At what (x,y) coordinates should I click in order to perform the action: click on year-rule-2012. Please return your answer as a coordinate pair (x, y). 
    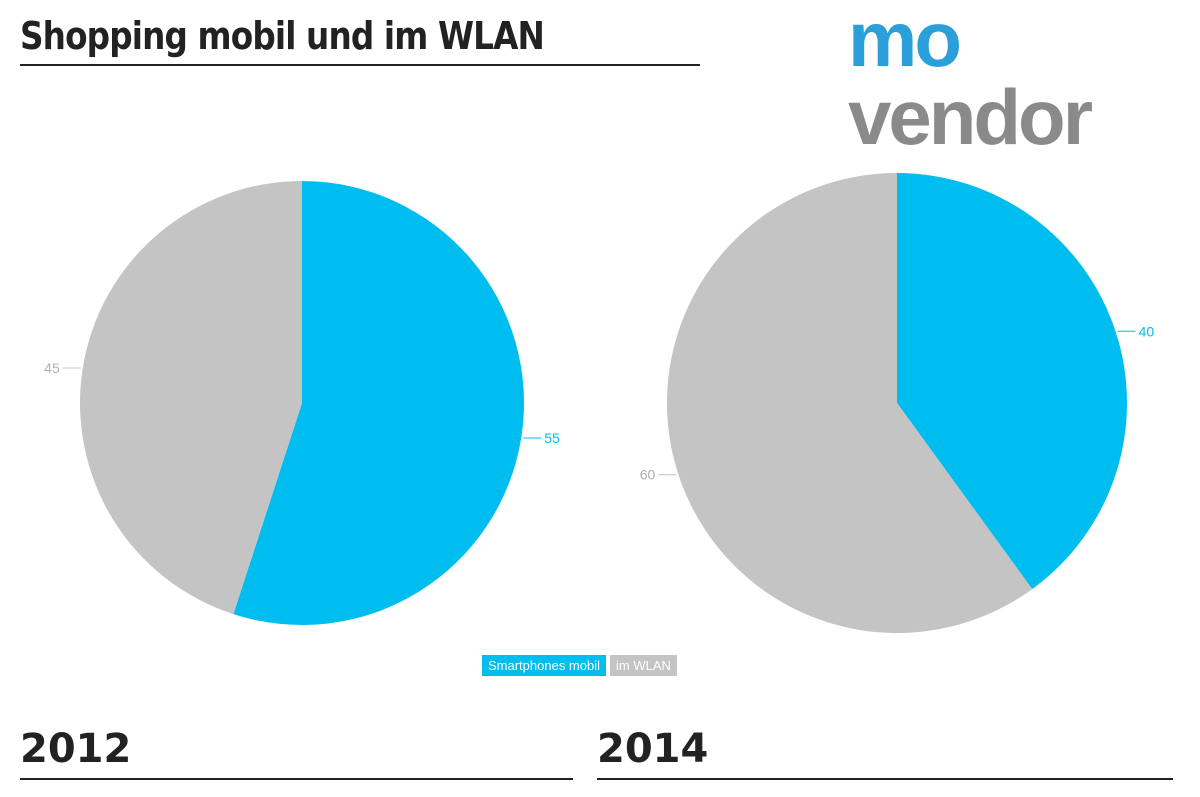
    Looking at the image, I should click on (296, 779).